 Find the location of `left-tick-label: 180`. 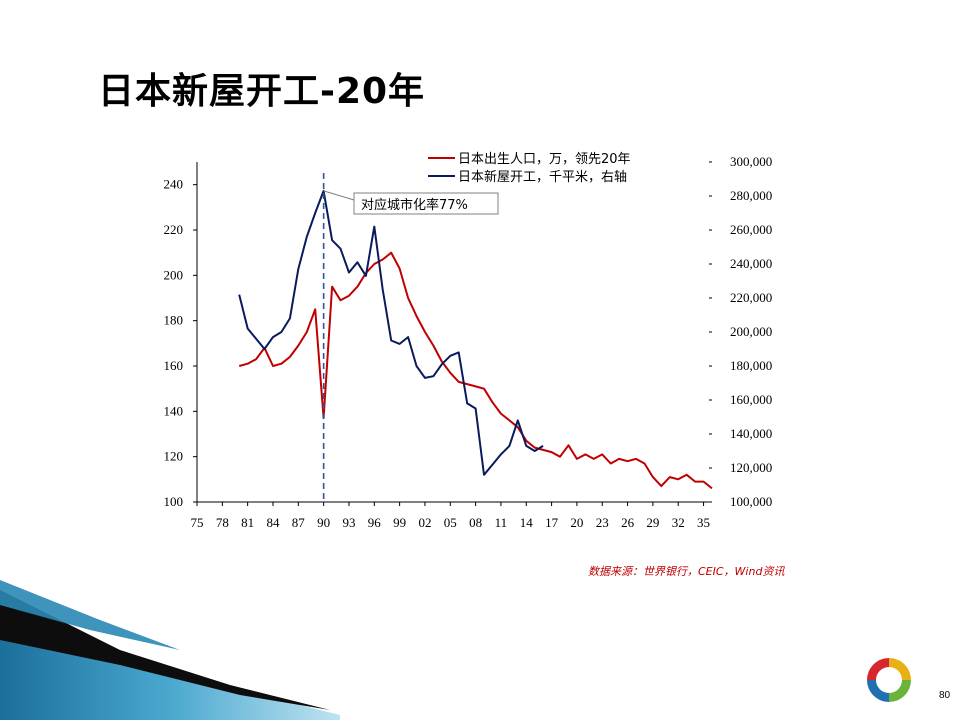

left-tick-label: 180 is located at coordinates (174, 320).